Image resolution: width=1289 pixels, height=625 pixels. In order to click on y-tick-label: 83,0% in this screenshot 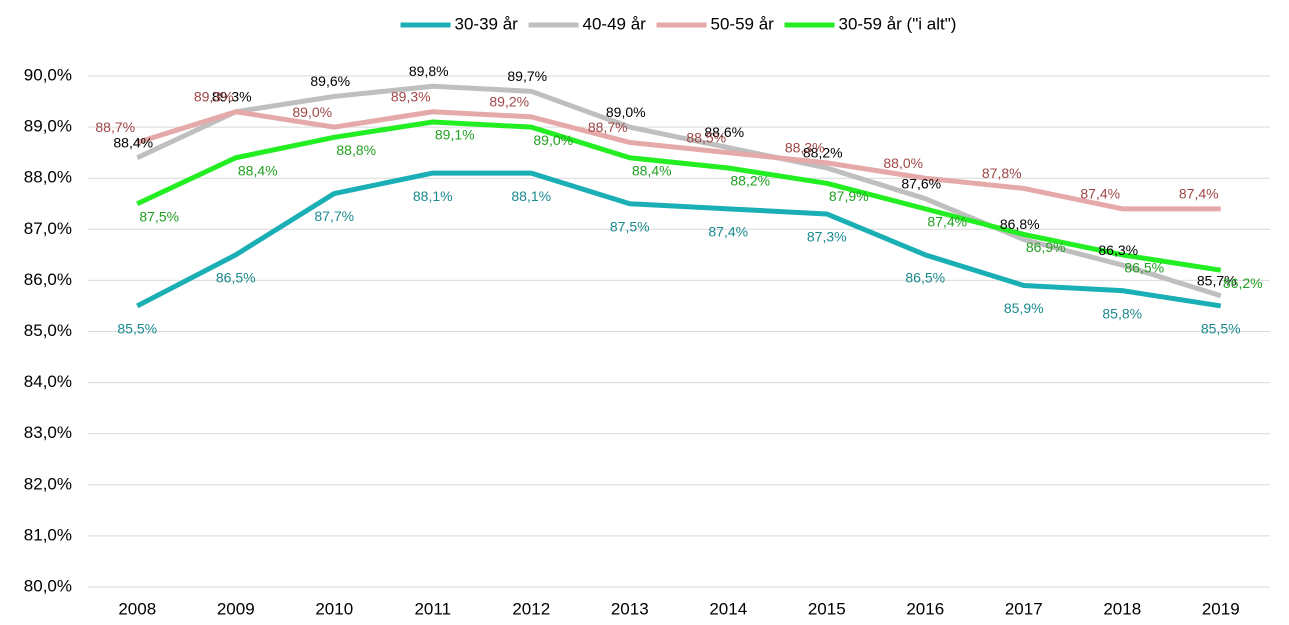, I will do `click(48, 432)`.